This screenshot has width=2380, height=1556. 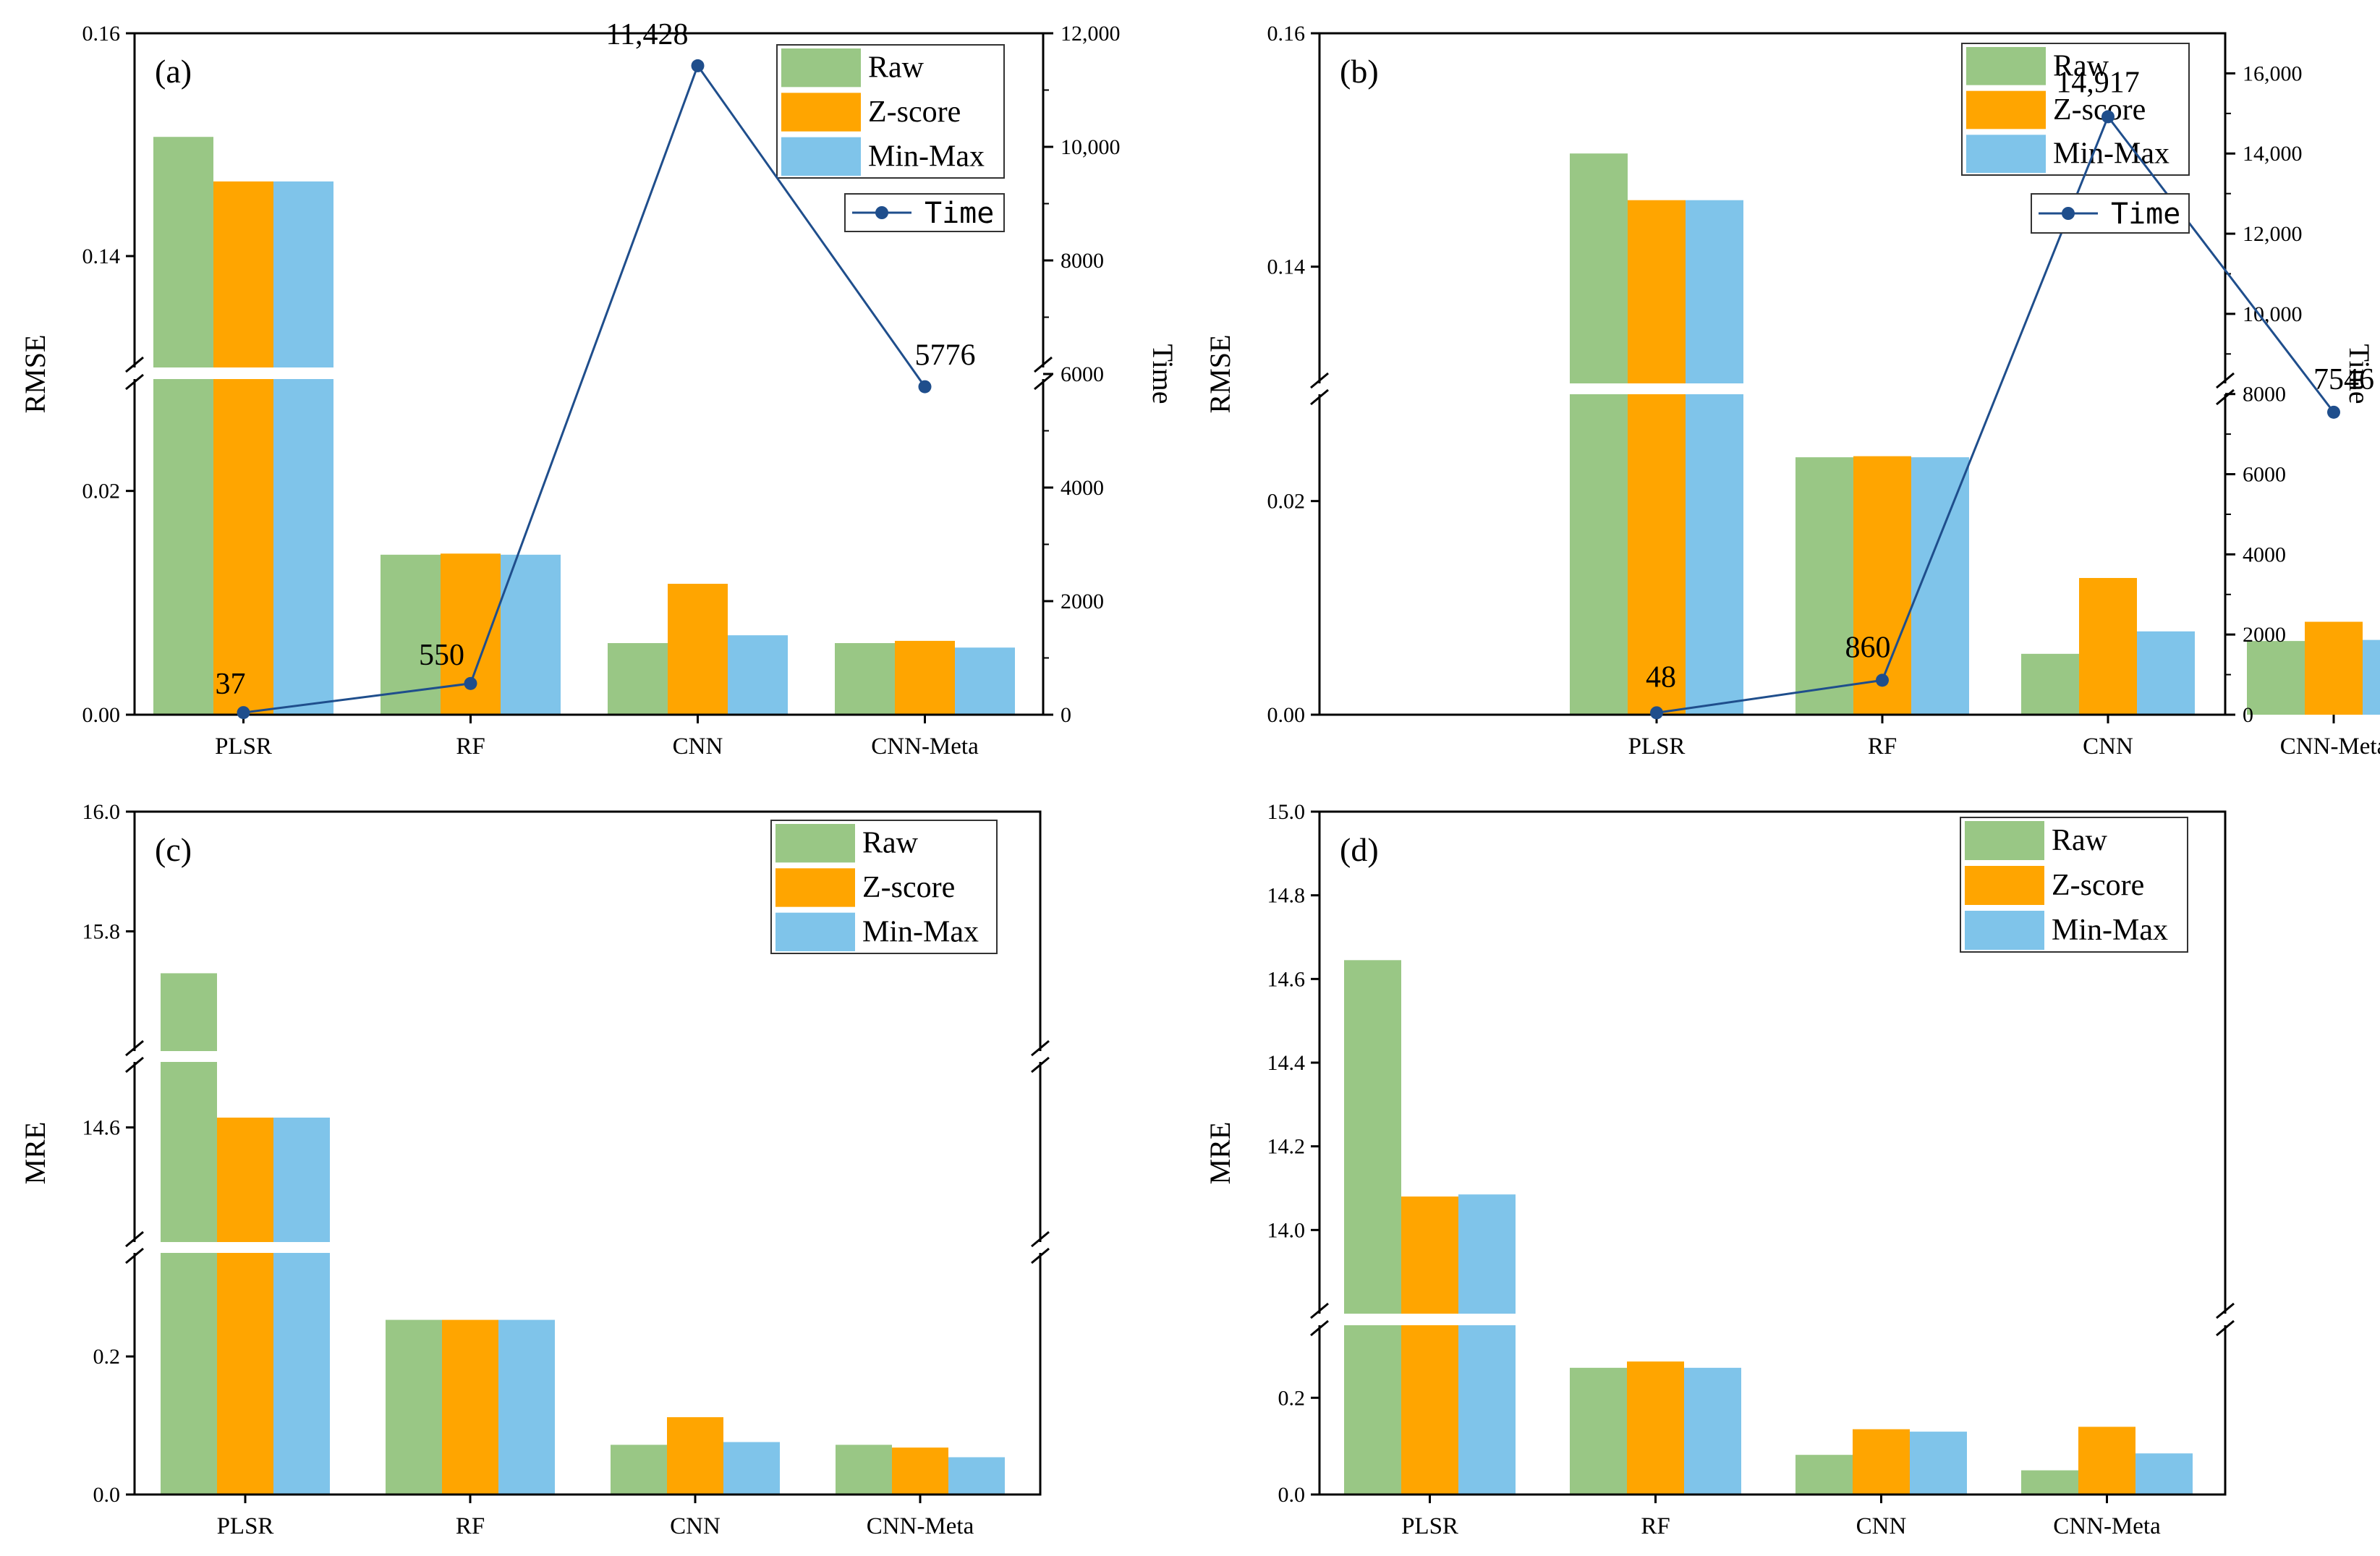 What do you see at coordinates (1286, 979) in the screenshot?
I see `y-tick-label: 14.6` at bounding box center [1286, 979].